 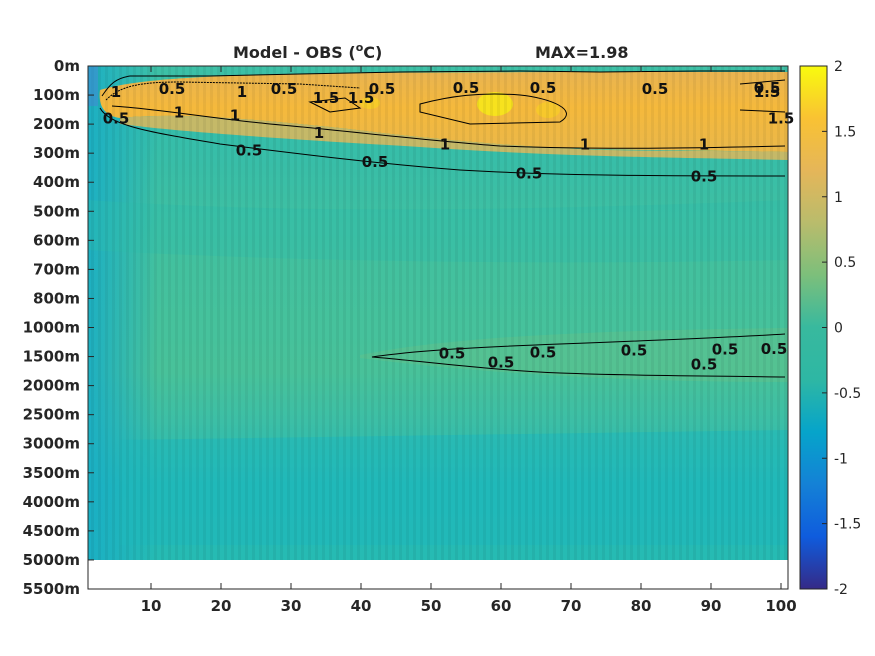 What do you see at coordinates (291, 606) in the screenshot?
I see `x-tick-label: 30` at bounding box center [291, 606].